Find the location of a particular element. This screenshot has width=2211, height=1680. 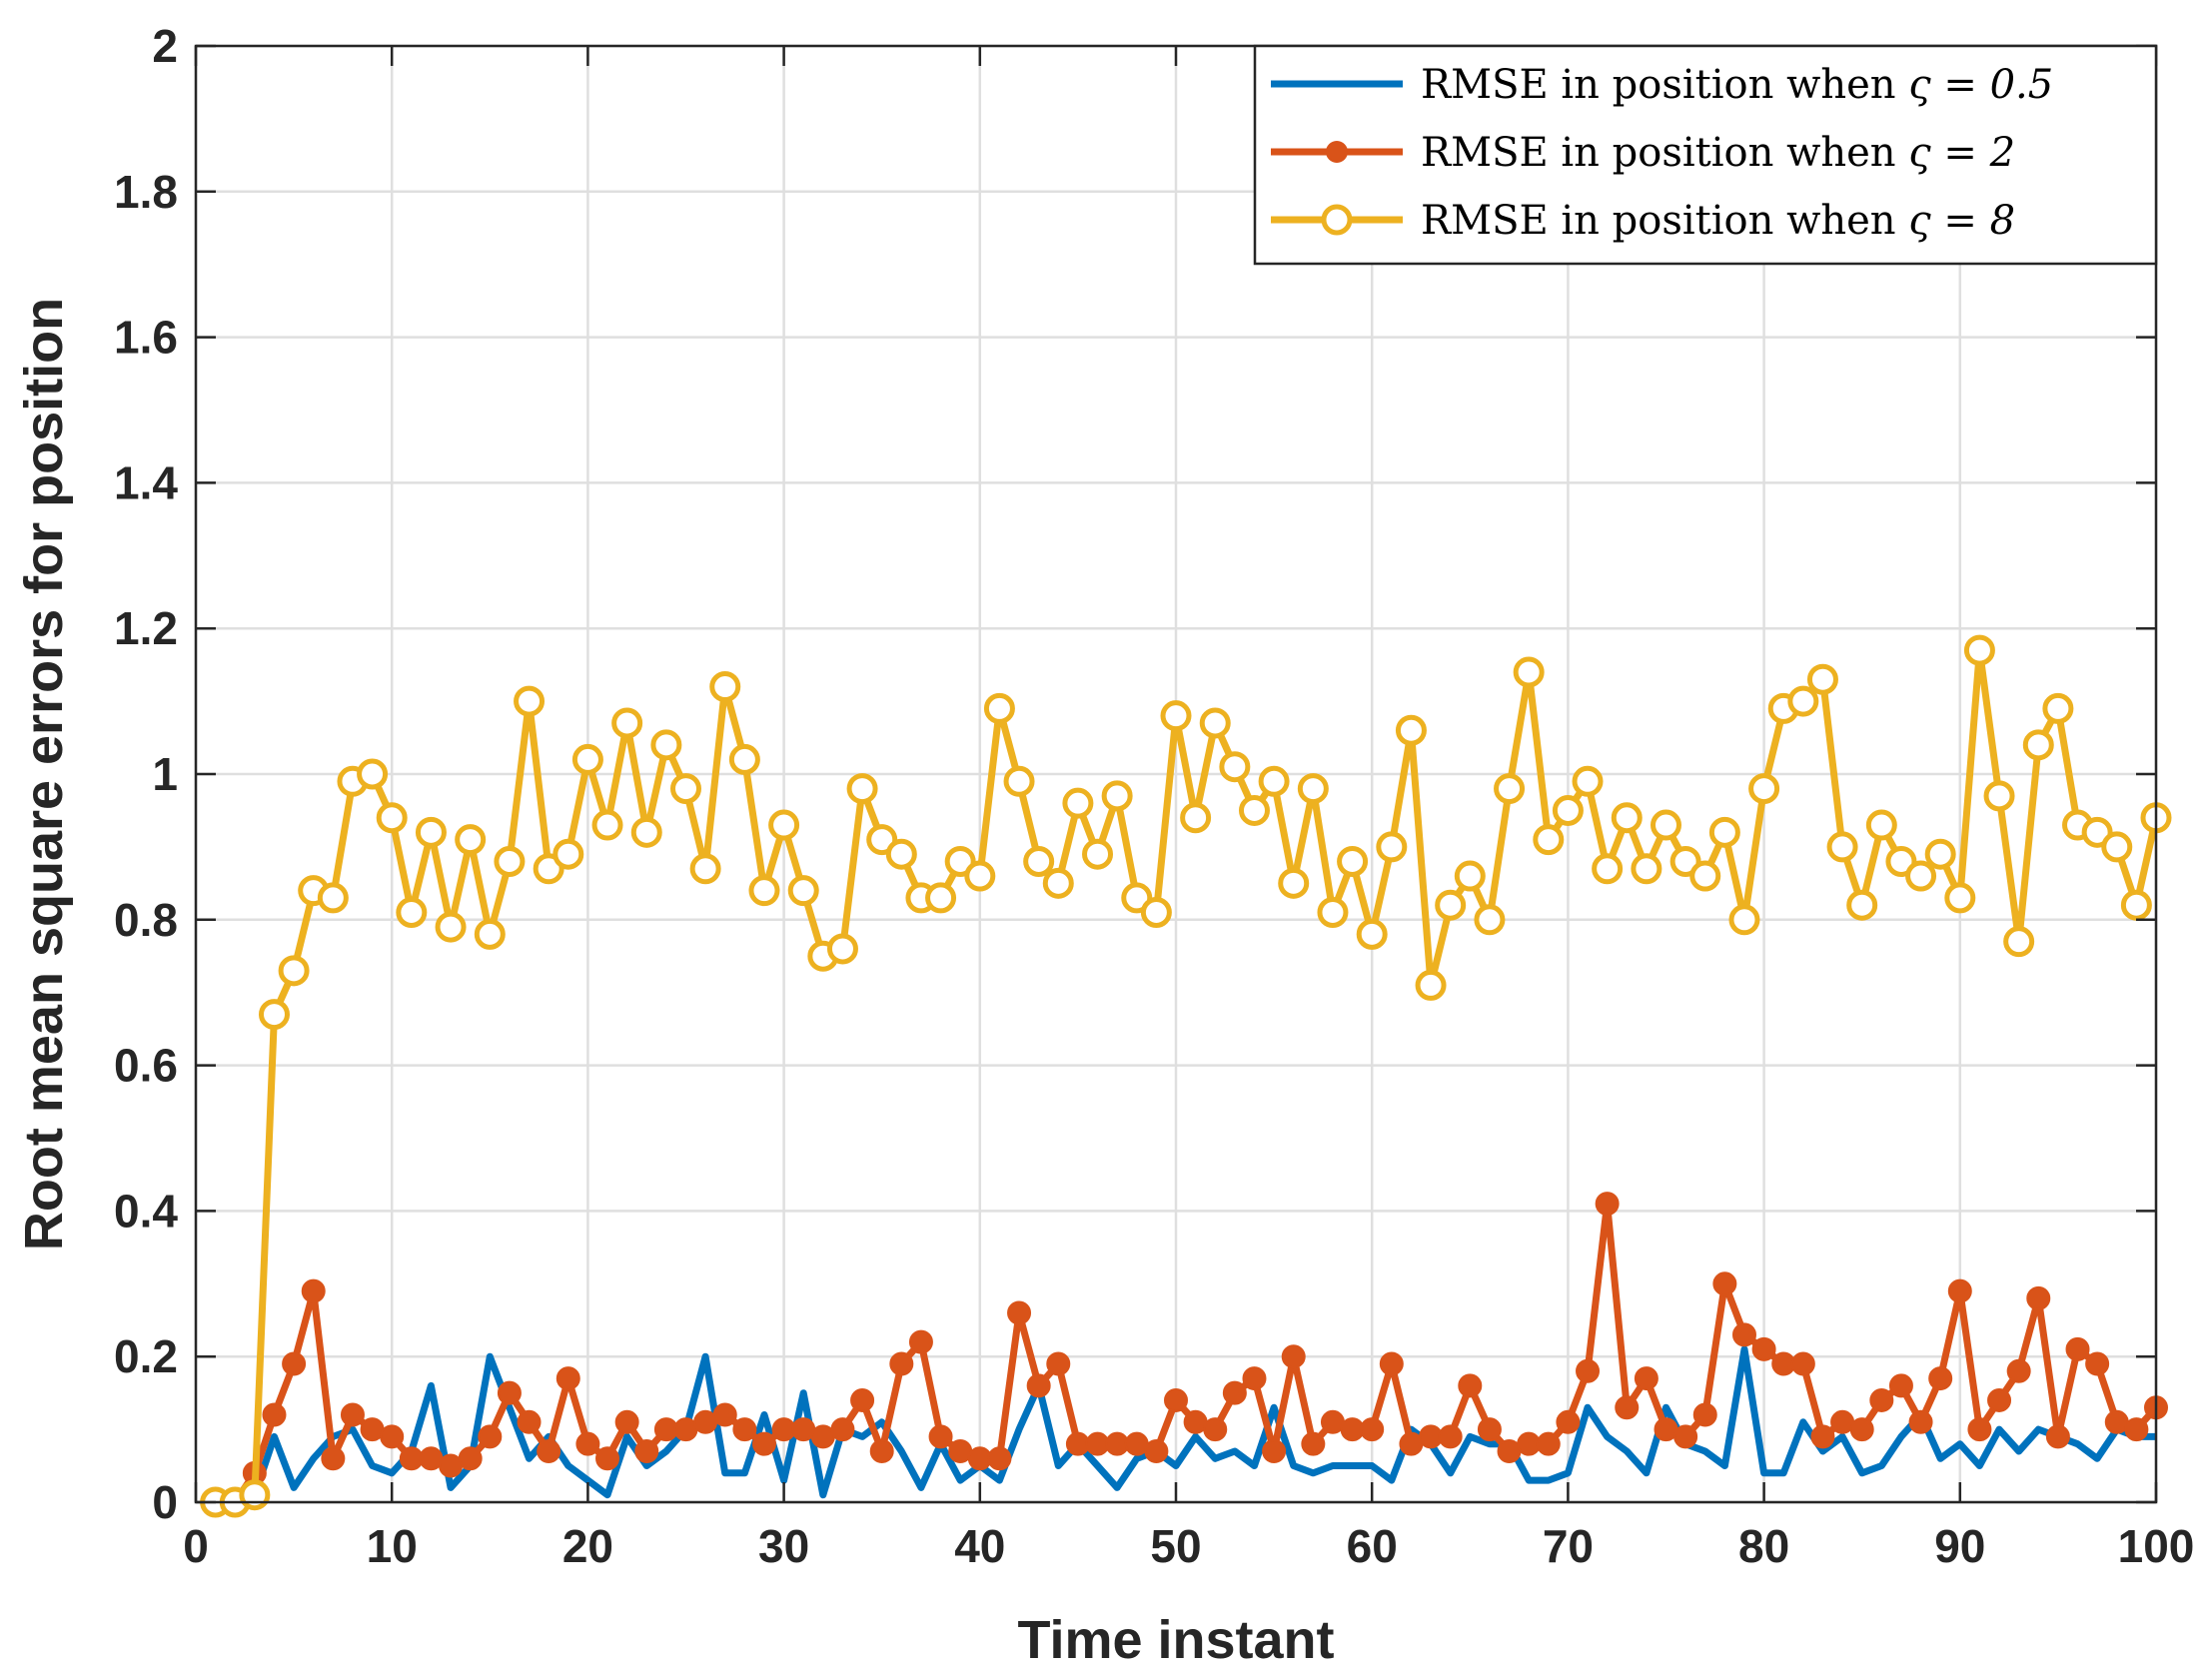

x-tick-label: 30 is located at coordinates (783, 1546).